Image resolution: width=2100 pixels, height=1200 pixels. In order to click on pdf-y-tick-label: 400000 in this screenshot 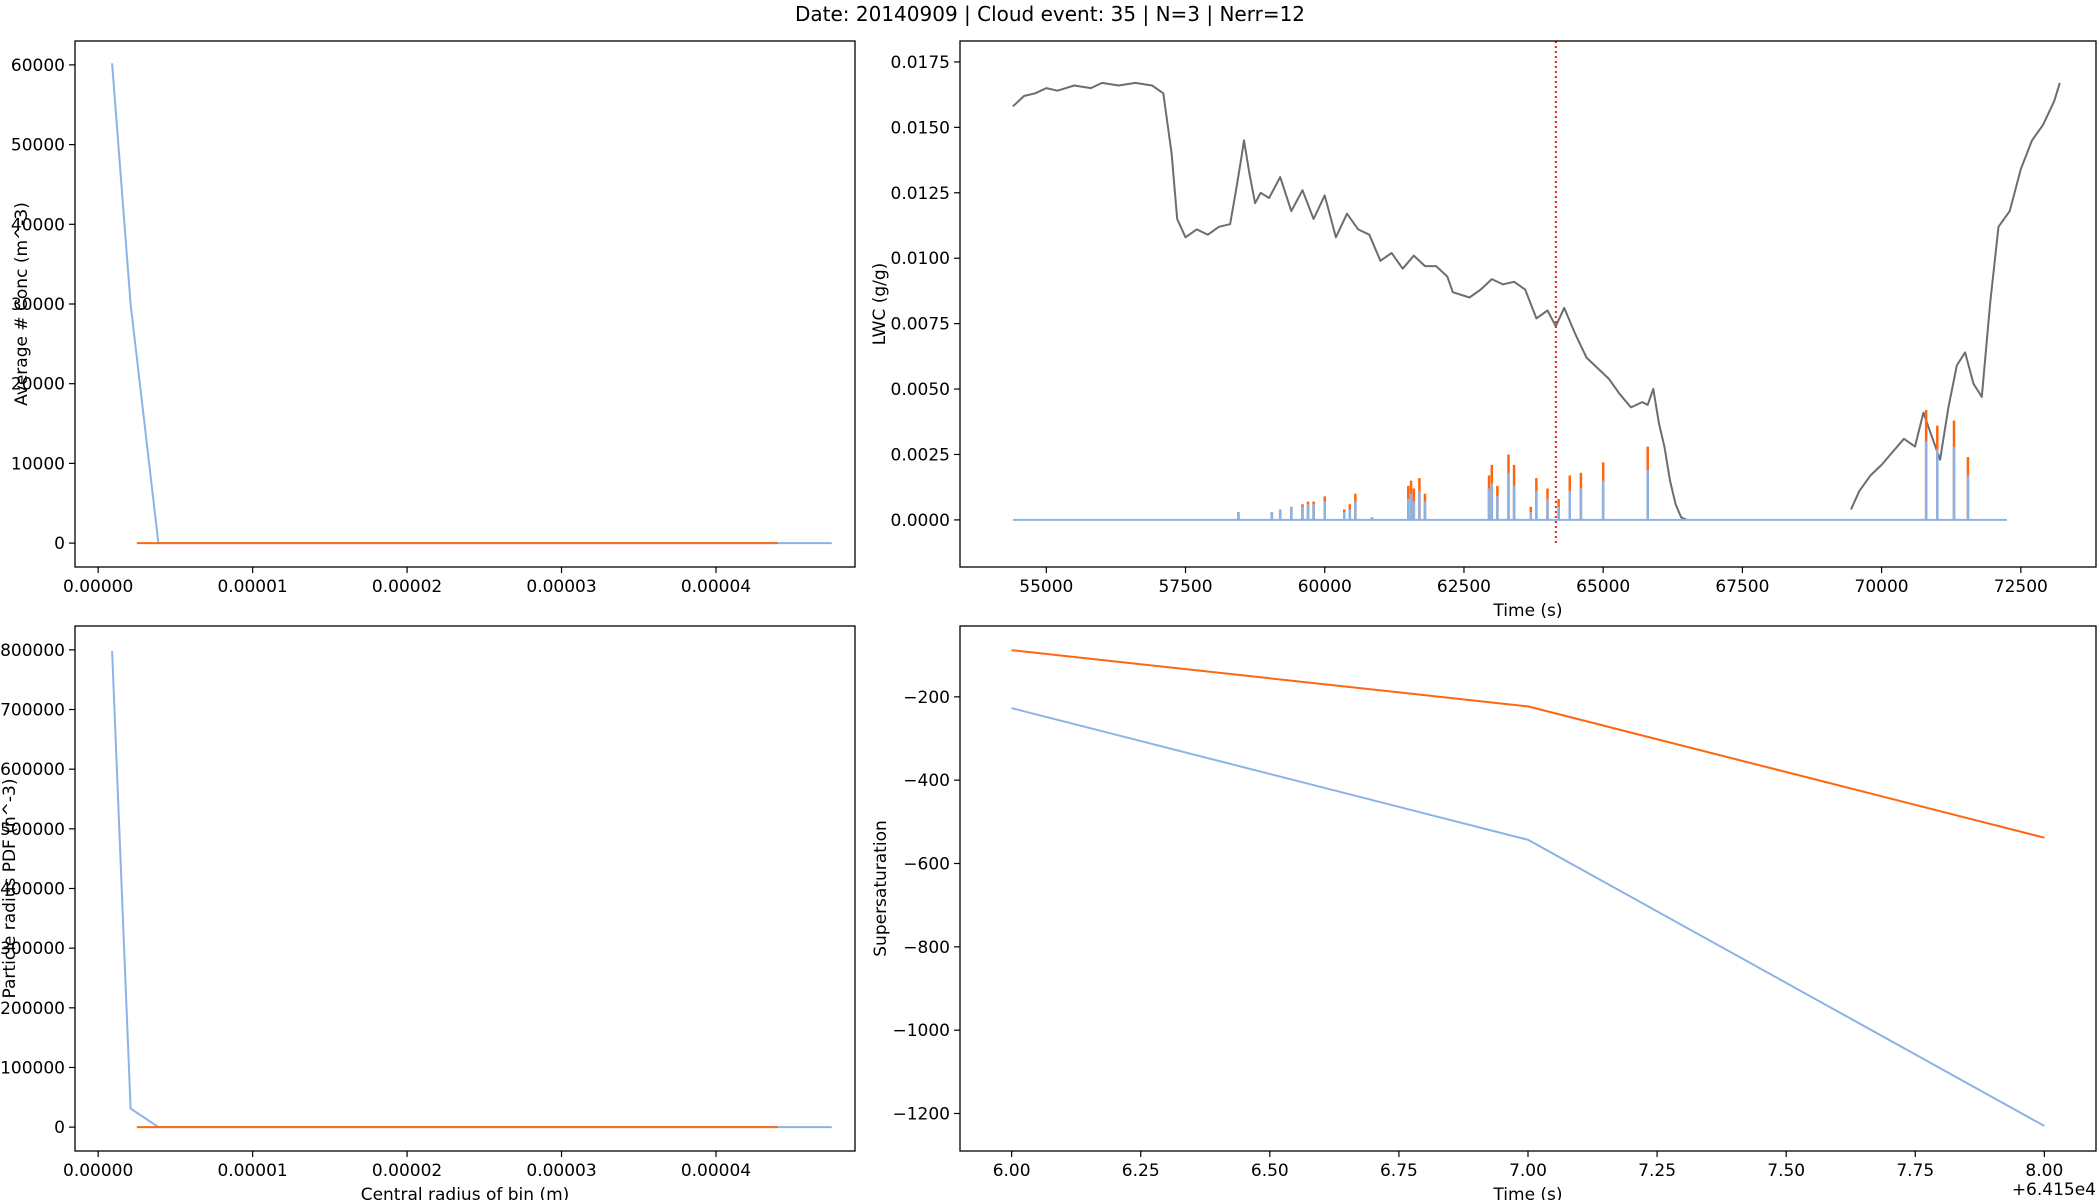, I will do `click(32, 890)`.